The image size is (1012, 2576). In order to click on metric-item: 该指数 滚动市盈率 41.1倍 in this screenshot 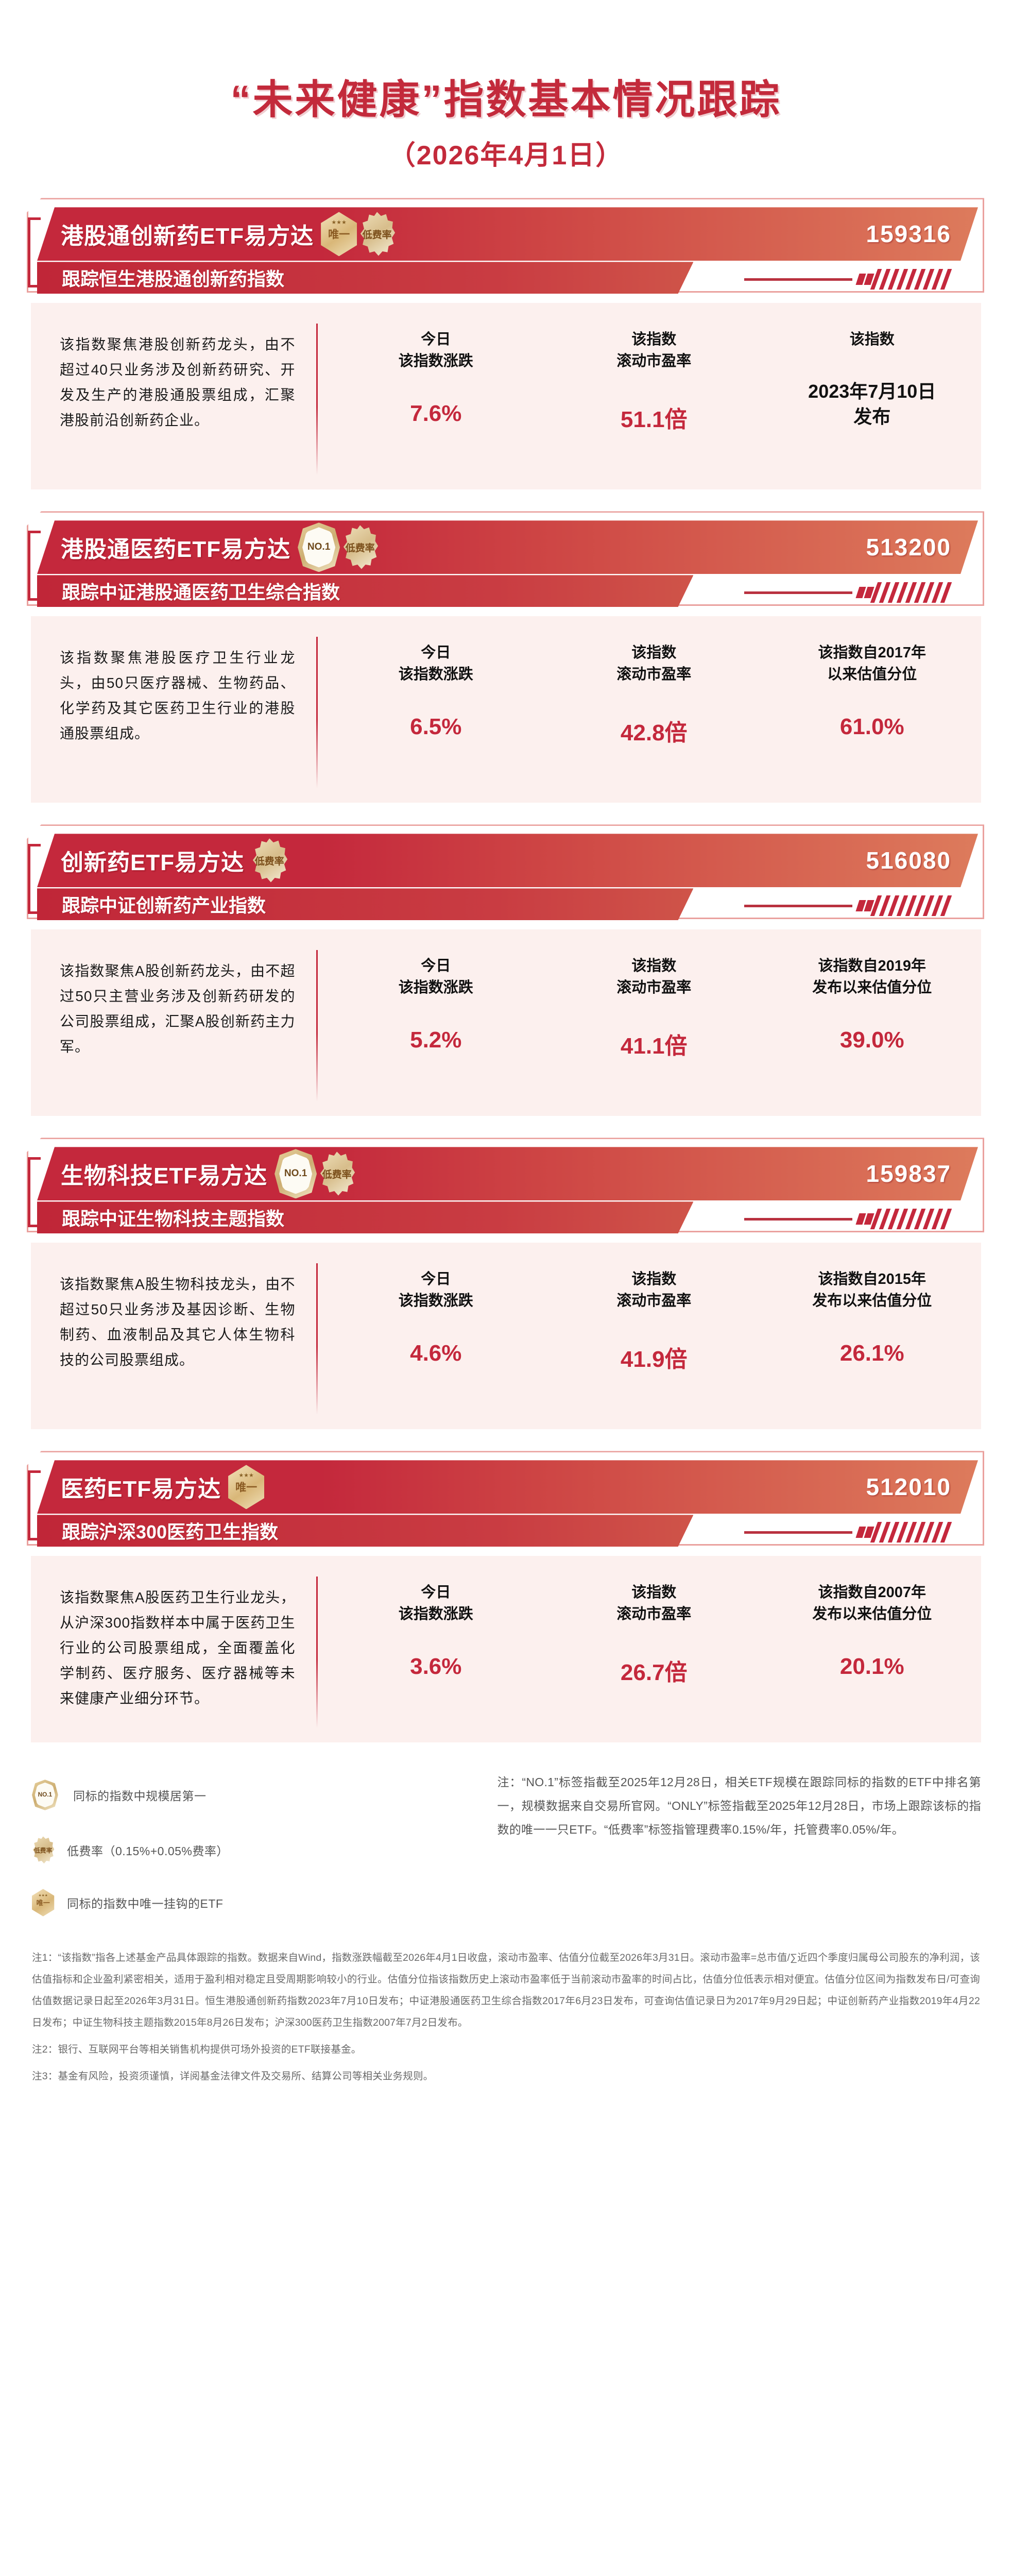, I will do `click(654, 1024)`.